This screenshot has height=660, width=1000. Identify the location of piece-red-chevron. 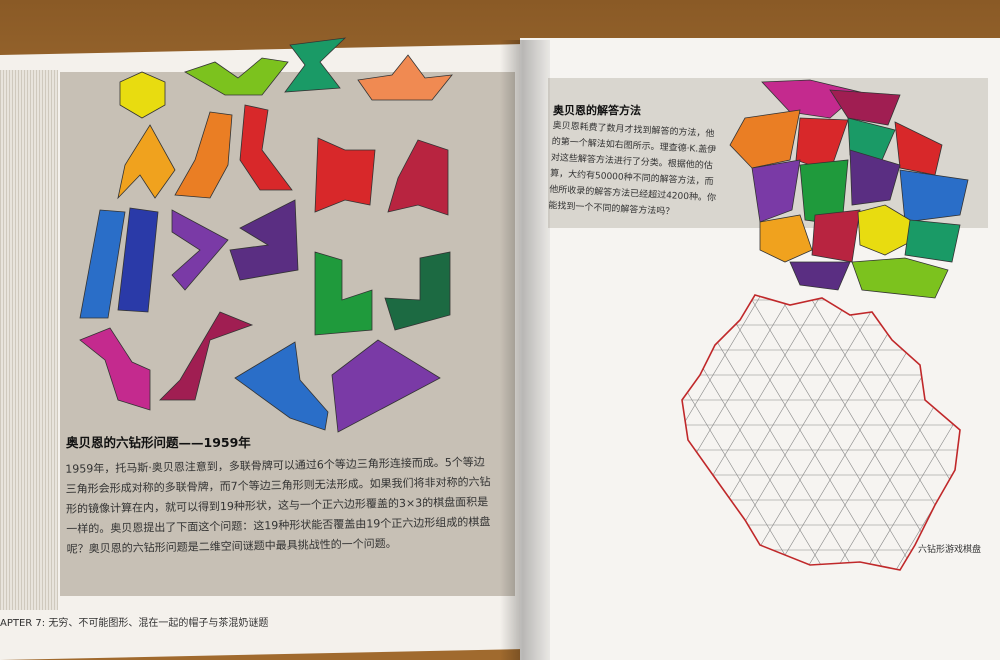
(345, 175).